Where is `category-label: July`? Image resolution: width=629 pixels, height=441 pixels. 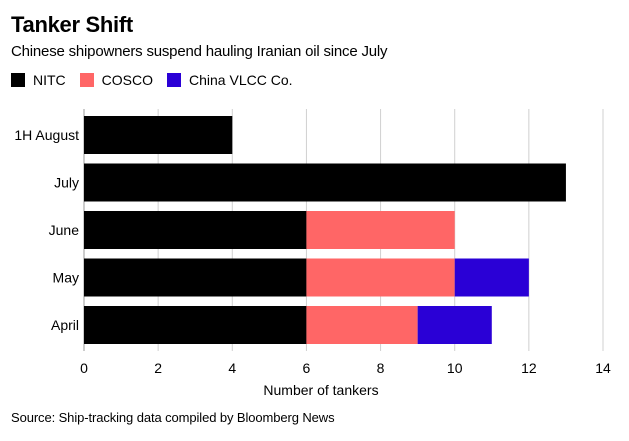
category-label: July is located at coordinates (66, 183).